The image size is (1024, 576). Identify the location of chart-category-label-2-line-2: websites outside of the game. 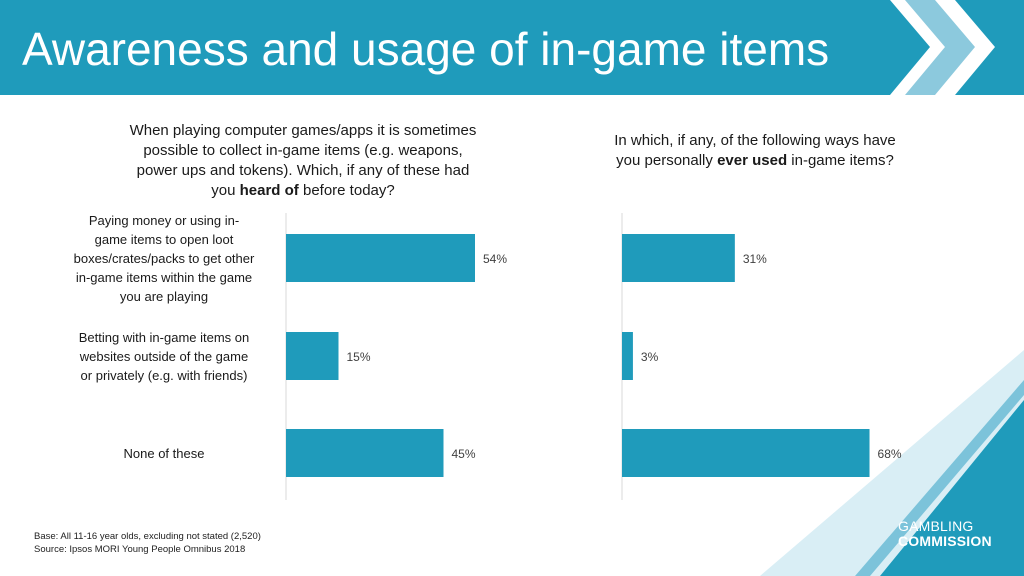
(163, 356).